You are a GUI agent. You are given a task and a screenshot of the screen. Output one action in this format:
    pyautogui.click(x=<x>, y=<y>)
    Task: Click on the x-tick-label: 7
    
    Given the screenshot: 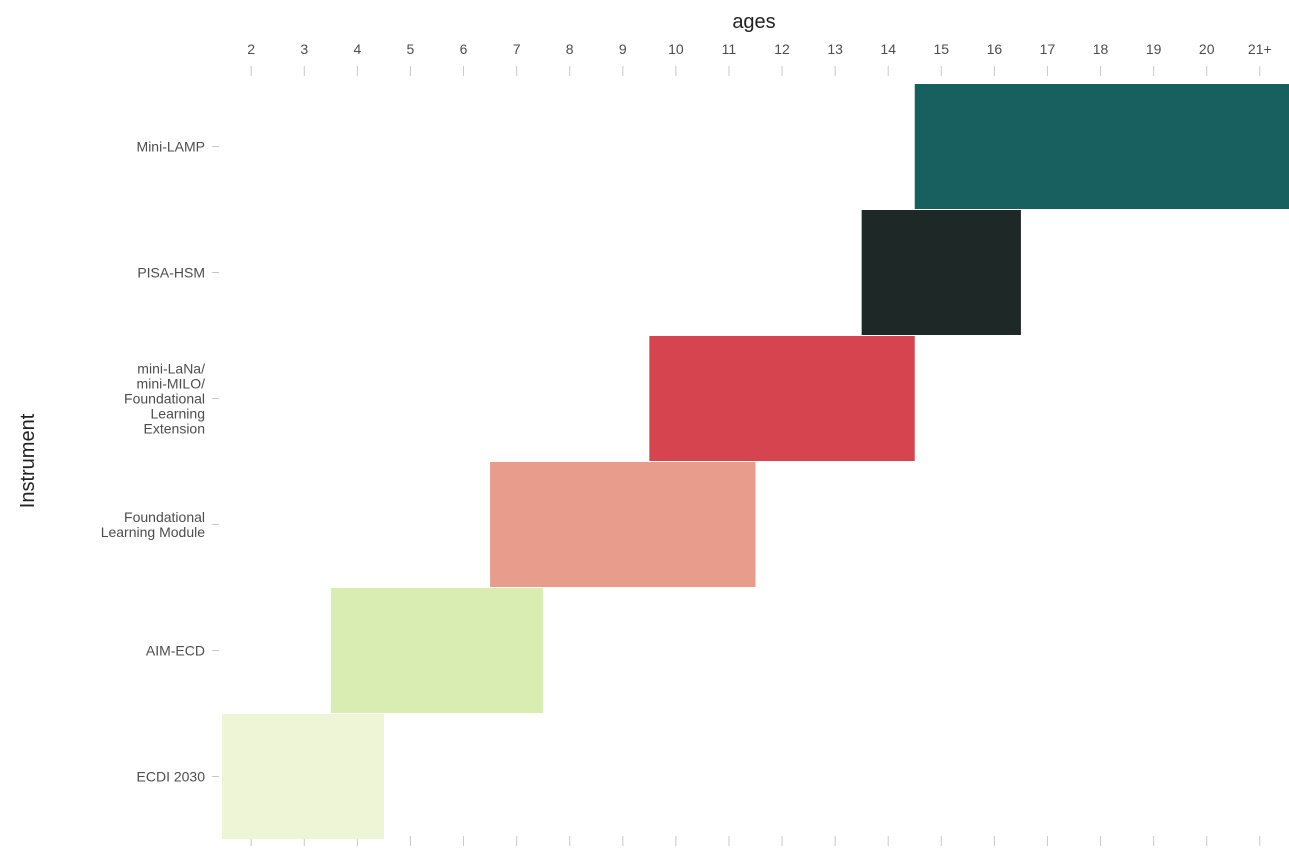 What is the action you would take?
    pyautogui.click(x=517, y=49)
    